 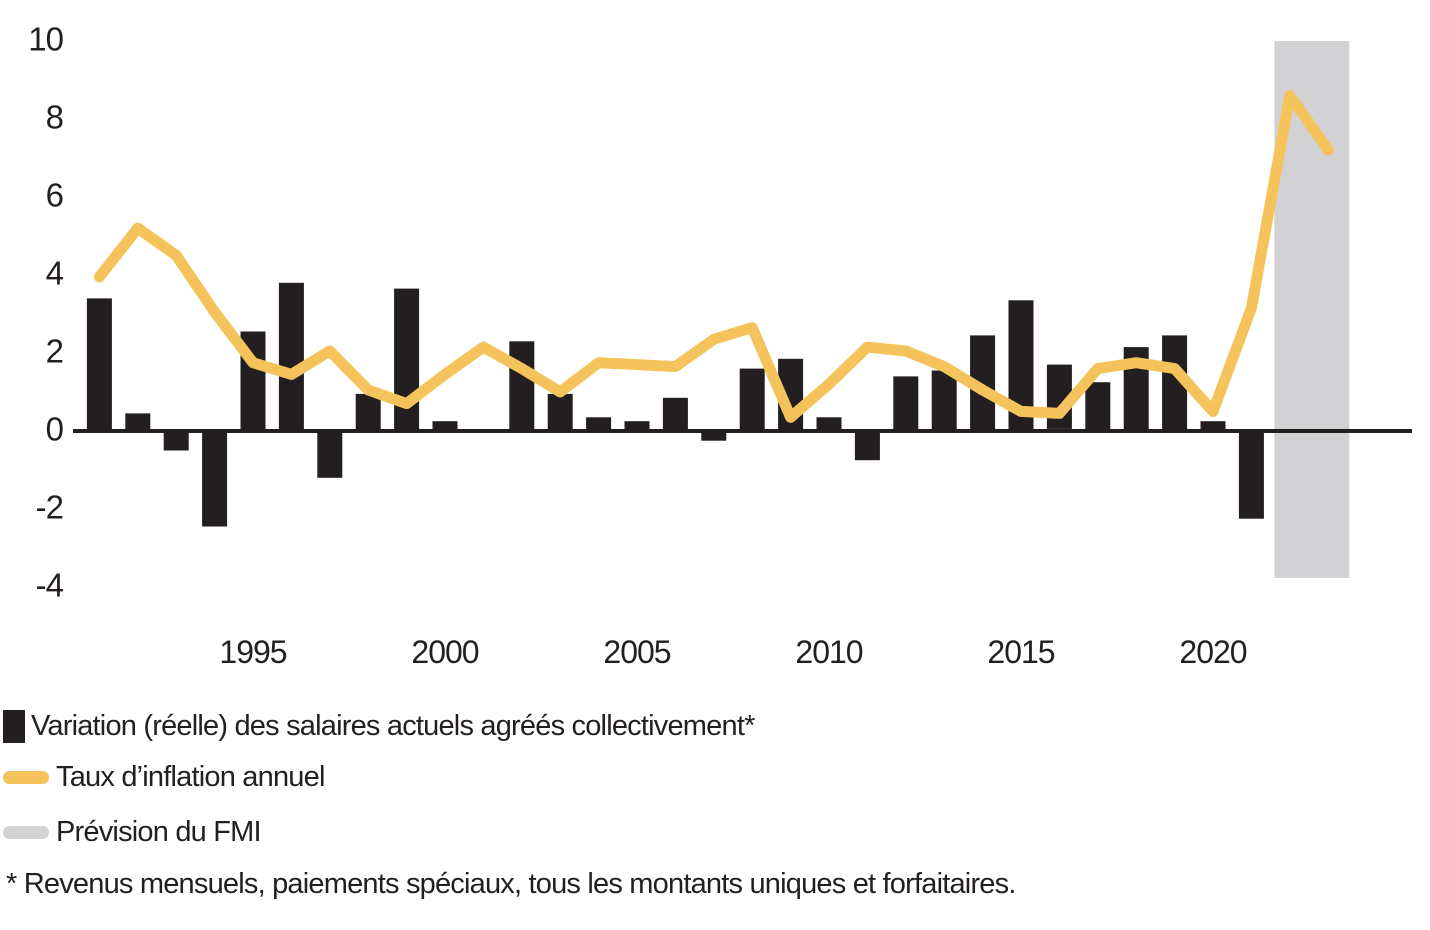 What do you see at coordinates (50, 585) in the screenshot?
I see `y-tick-label: -4` at bounding box center [50, 585].